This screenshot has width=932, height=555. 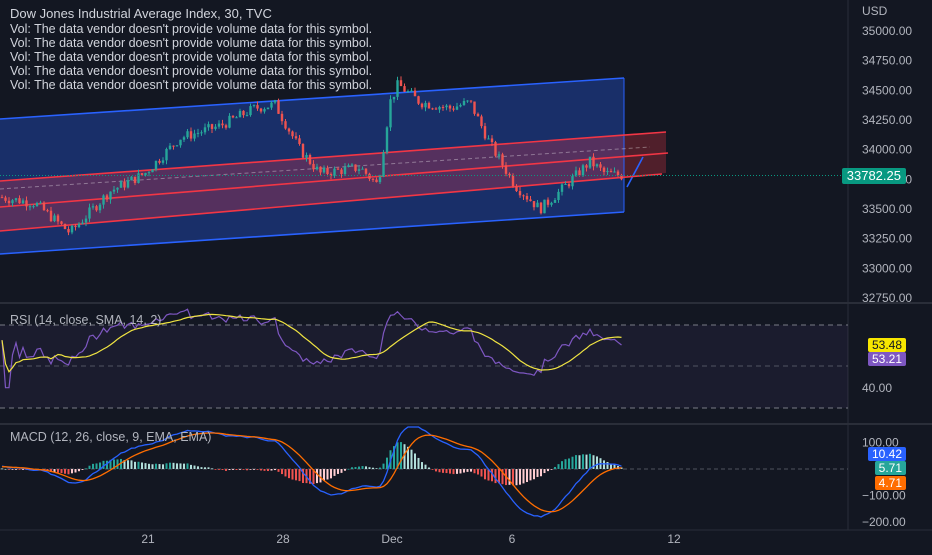 What do you see at coordinates (886, 359) in the screenshot?
I see `rsi-value-tag: 53.21` at bounding box center [886, 359].